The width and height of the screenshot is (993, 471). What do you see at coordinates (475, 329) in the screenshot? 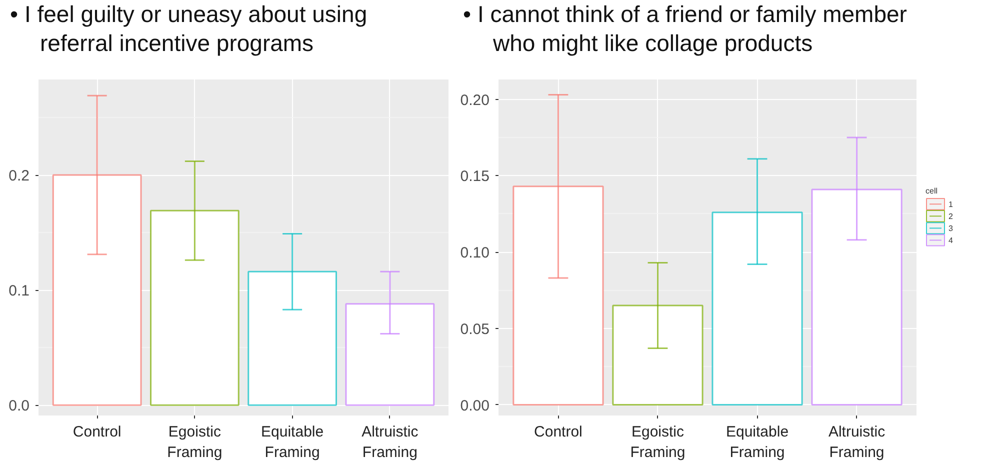
I see `y-tick-label: 0.05` at bounding box center [475, 329].